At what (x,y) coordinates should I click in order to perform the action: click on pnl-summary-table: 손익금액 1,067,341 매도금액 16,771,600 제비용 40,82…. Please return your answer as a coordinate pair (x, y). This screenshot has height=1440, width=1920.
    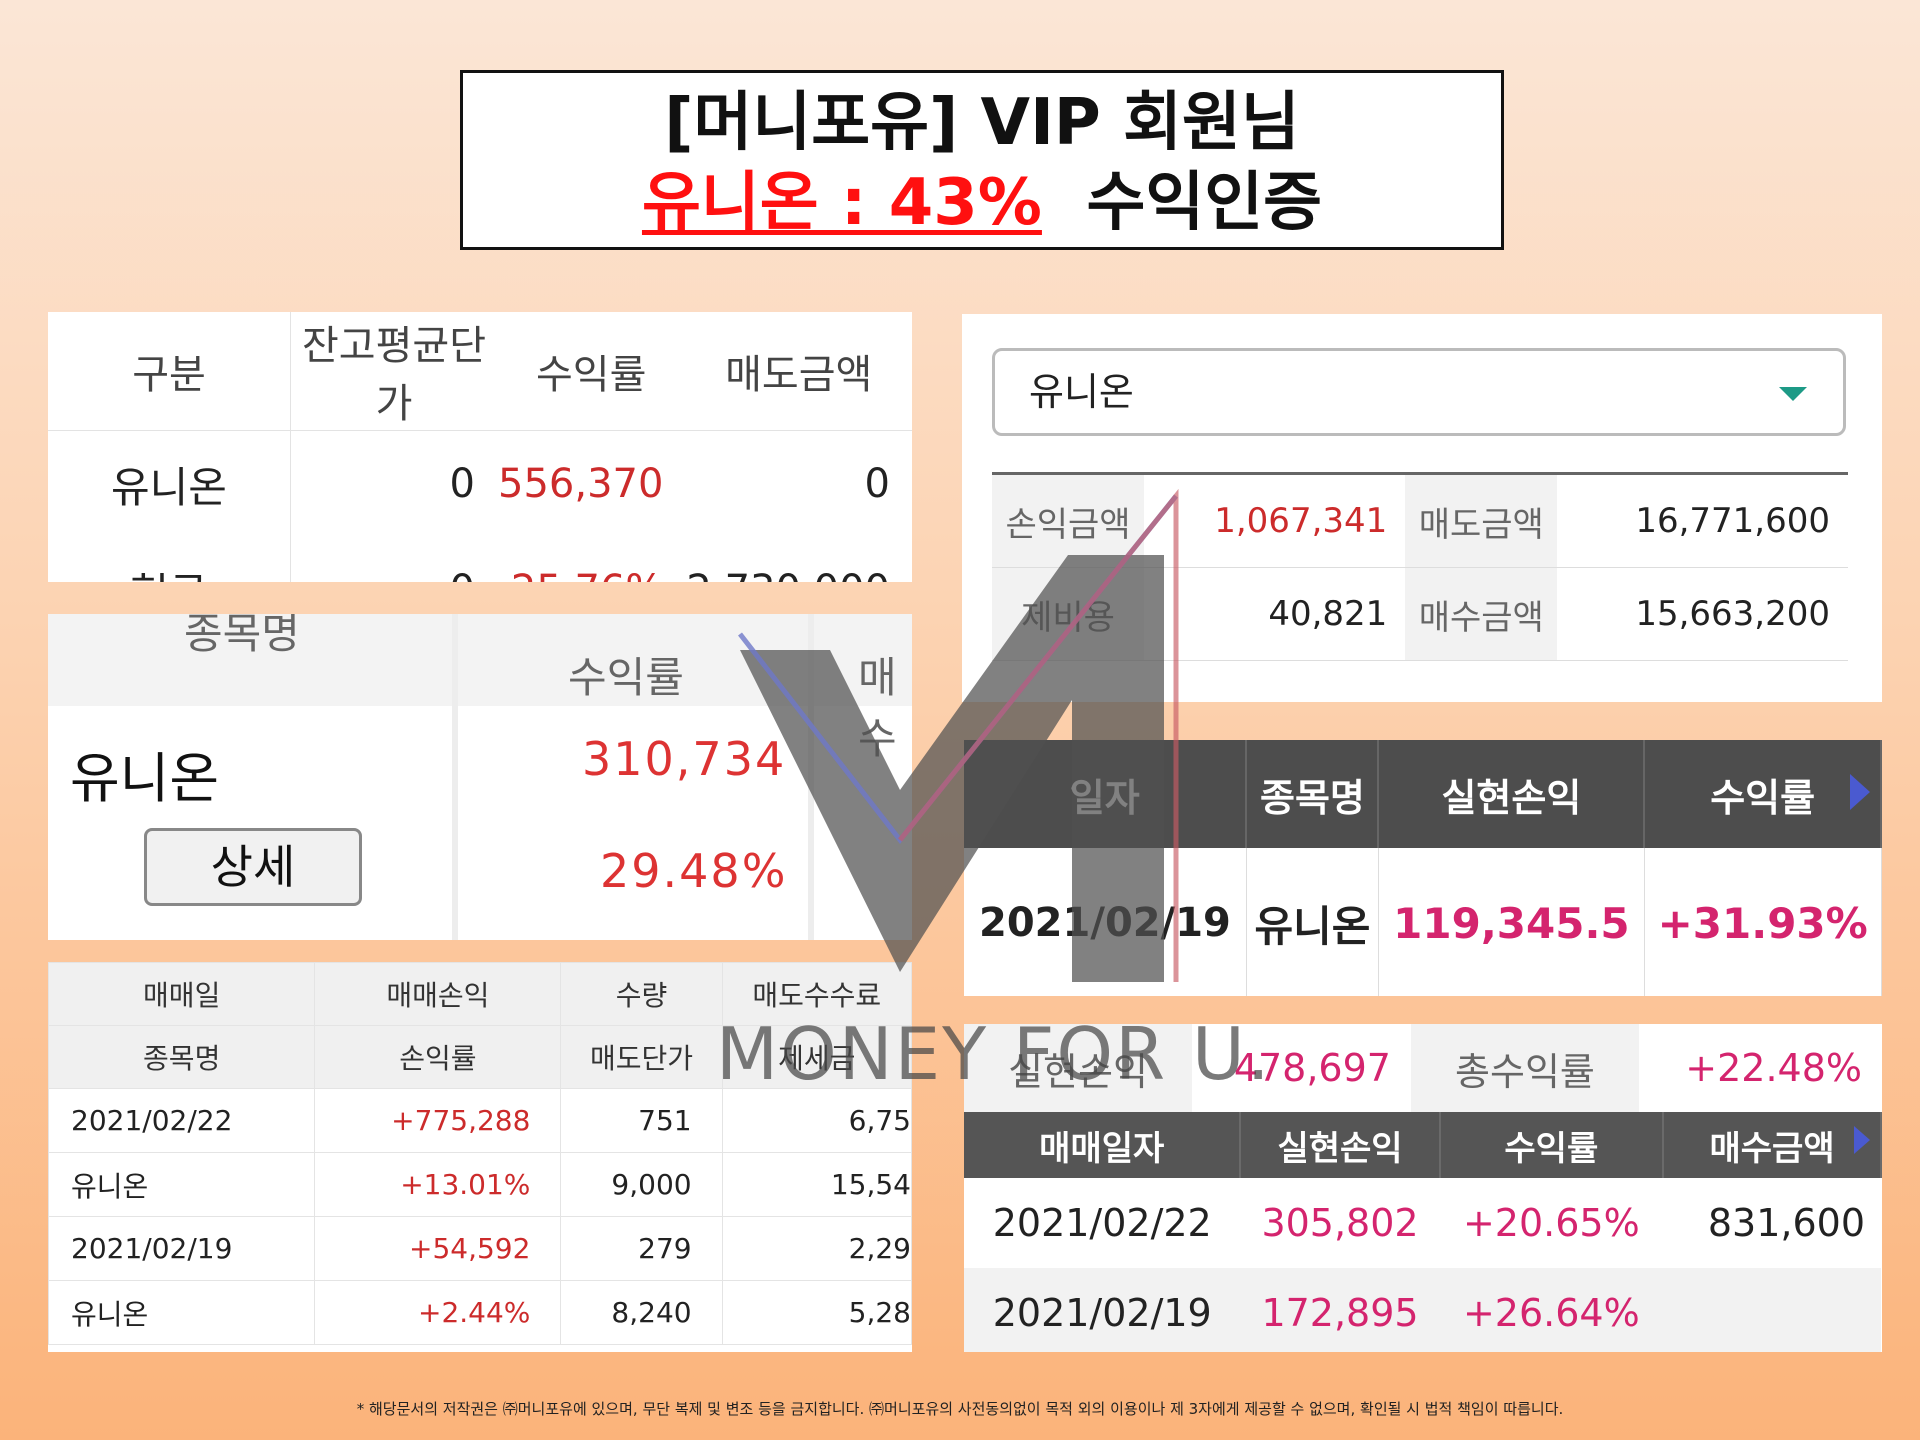
    Looking at the image, I should click on (1420, 566).